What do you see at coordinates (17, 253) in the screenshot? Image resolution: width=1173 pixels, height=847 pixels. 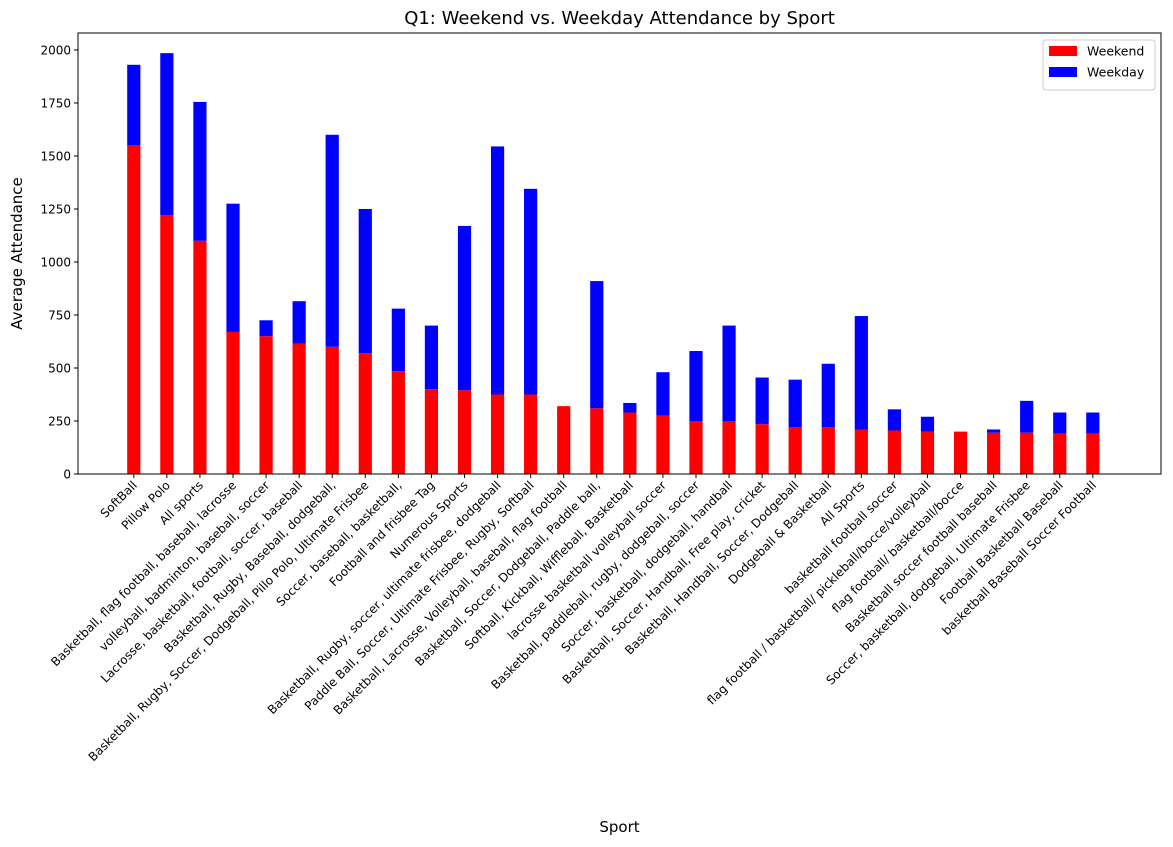 I see `y-axis-label: Average Attendance` at bounding box center [17, 253].